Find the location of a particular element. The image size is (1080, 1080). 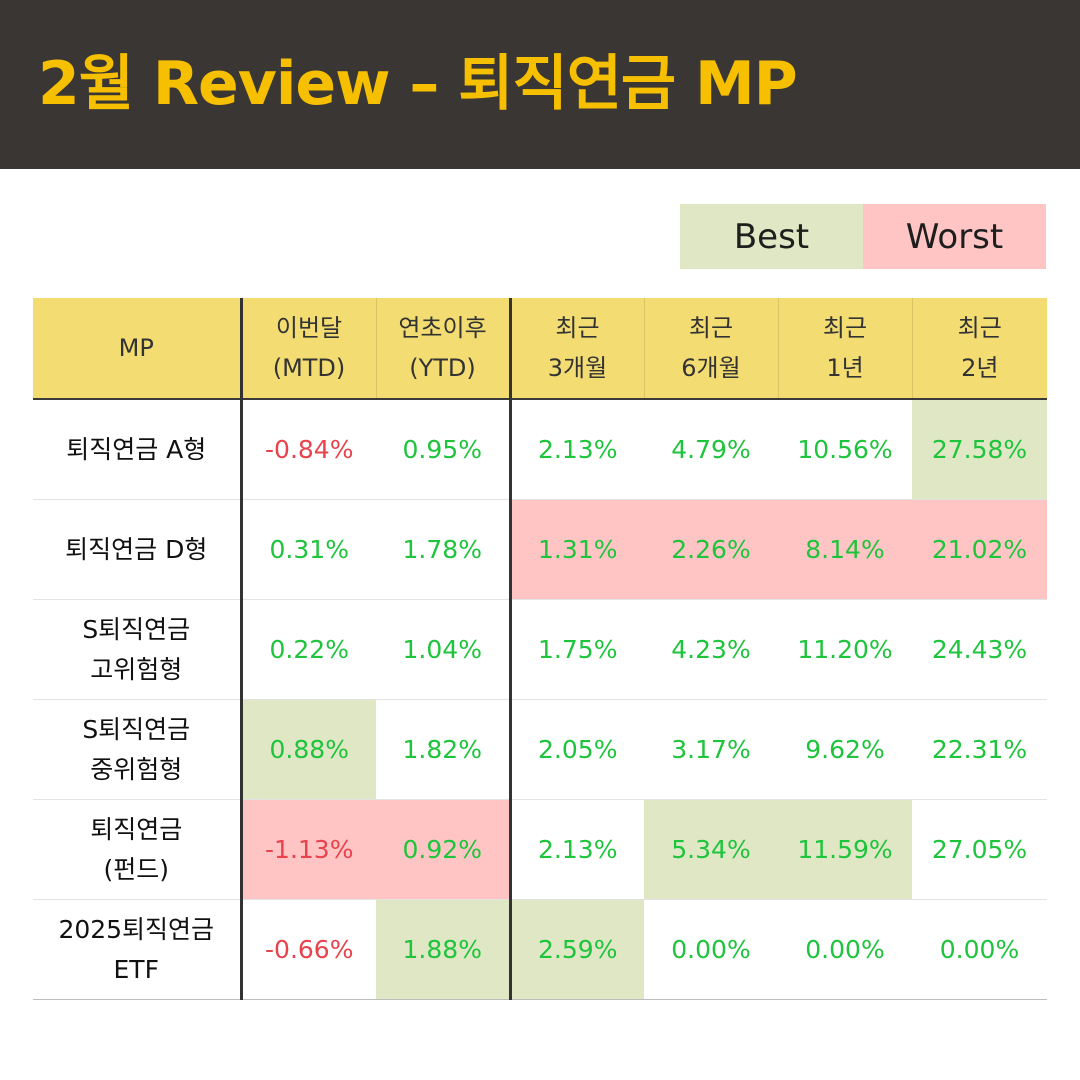

legend: Best Worst is located at coordinates (863, 236).